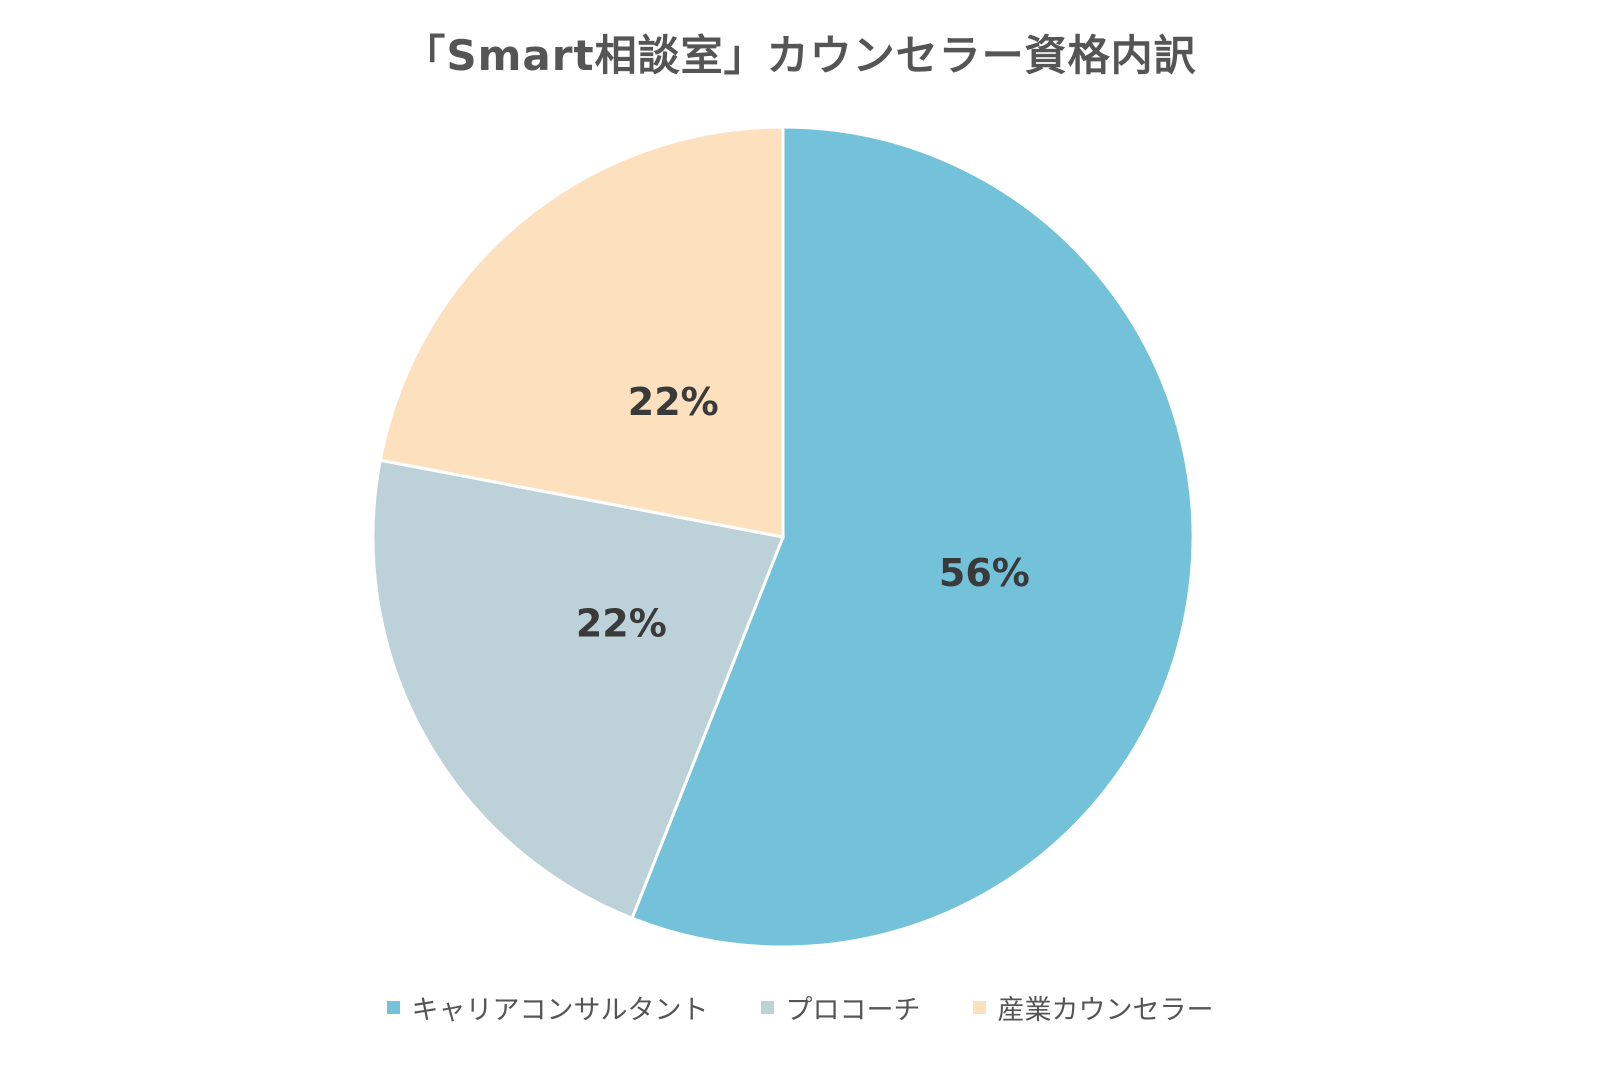 The height and width of the screenshot is (1067, 1600). What do you see at coordinates (673, 402) in the screenshot?
I see `slice-label-industrial-counselor: 22%` at bounding box center [673, 402].